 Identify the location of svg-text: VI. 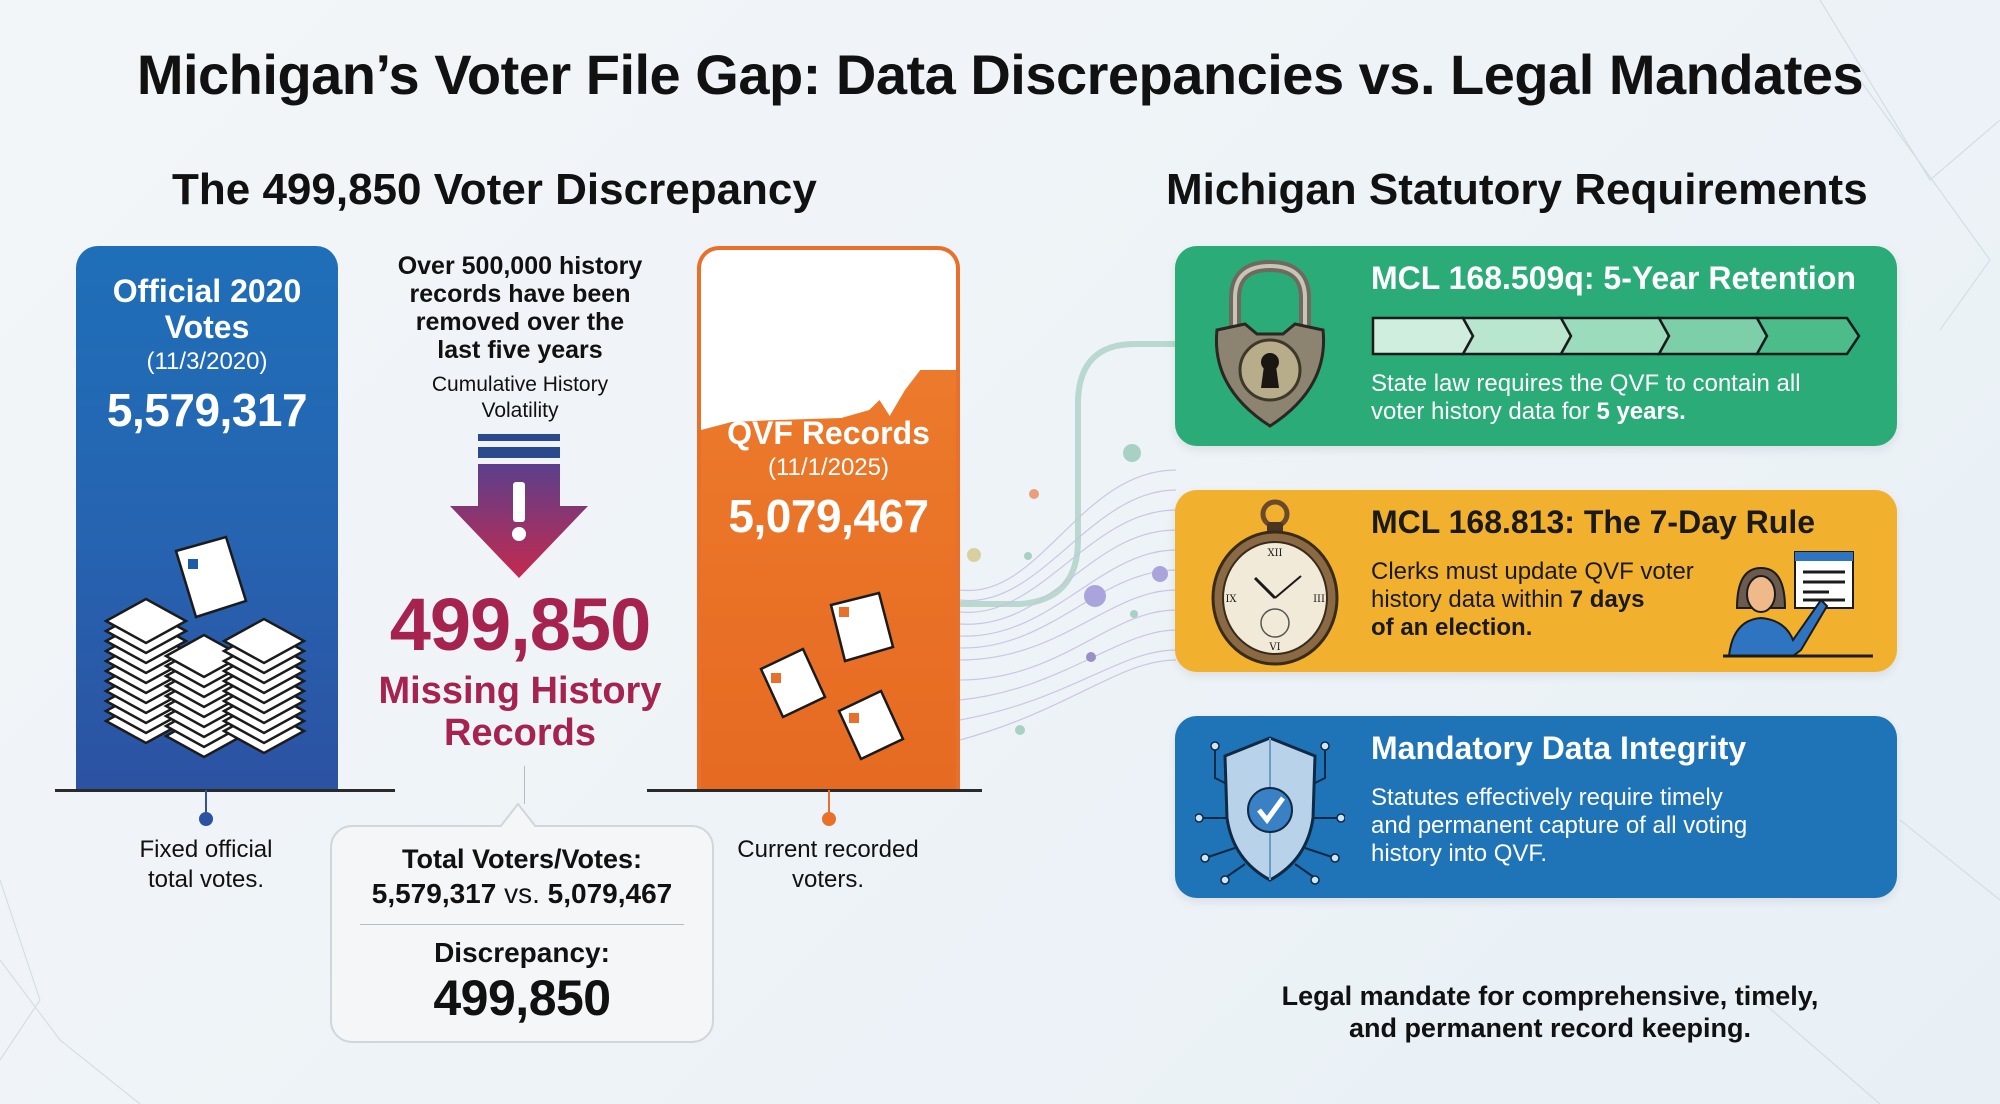
(1274, 647).